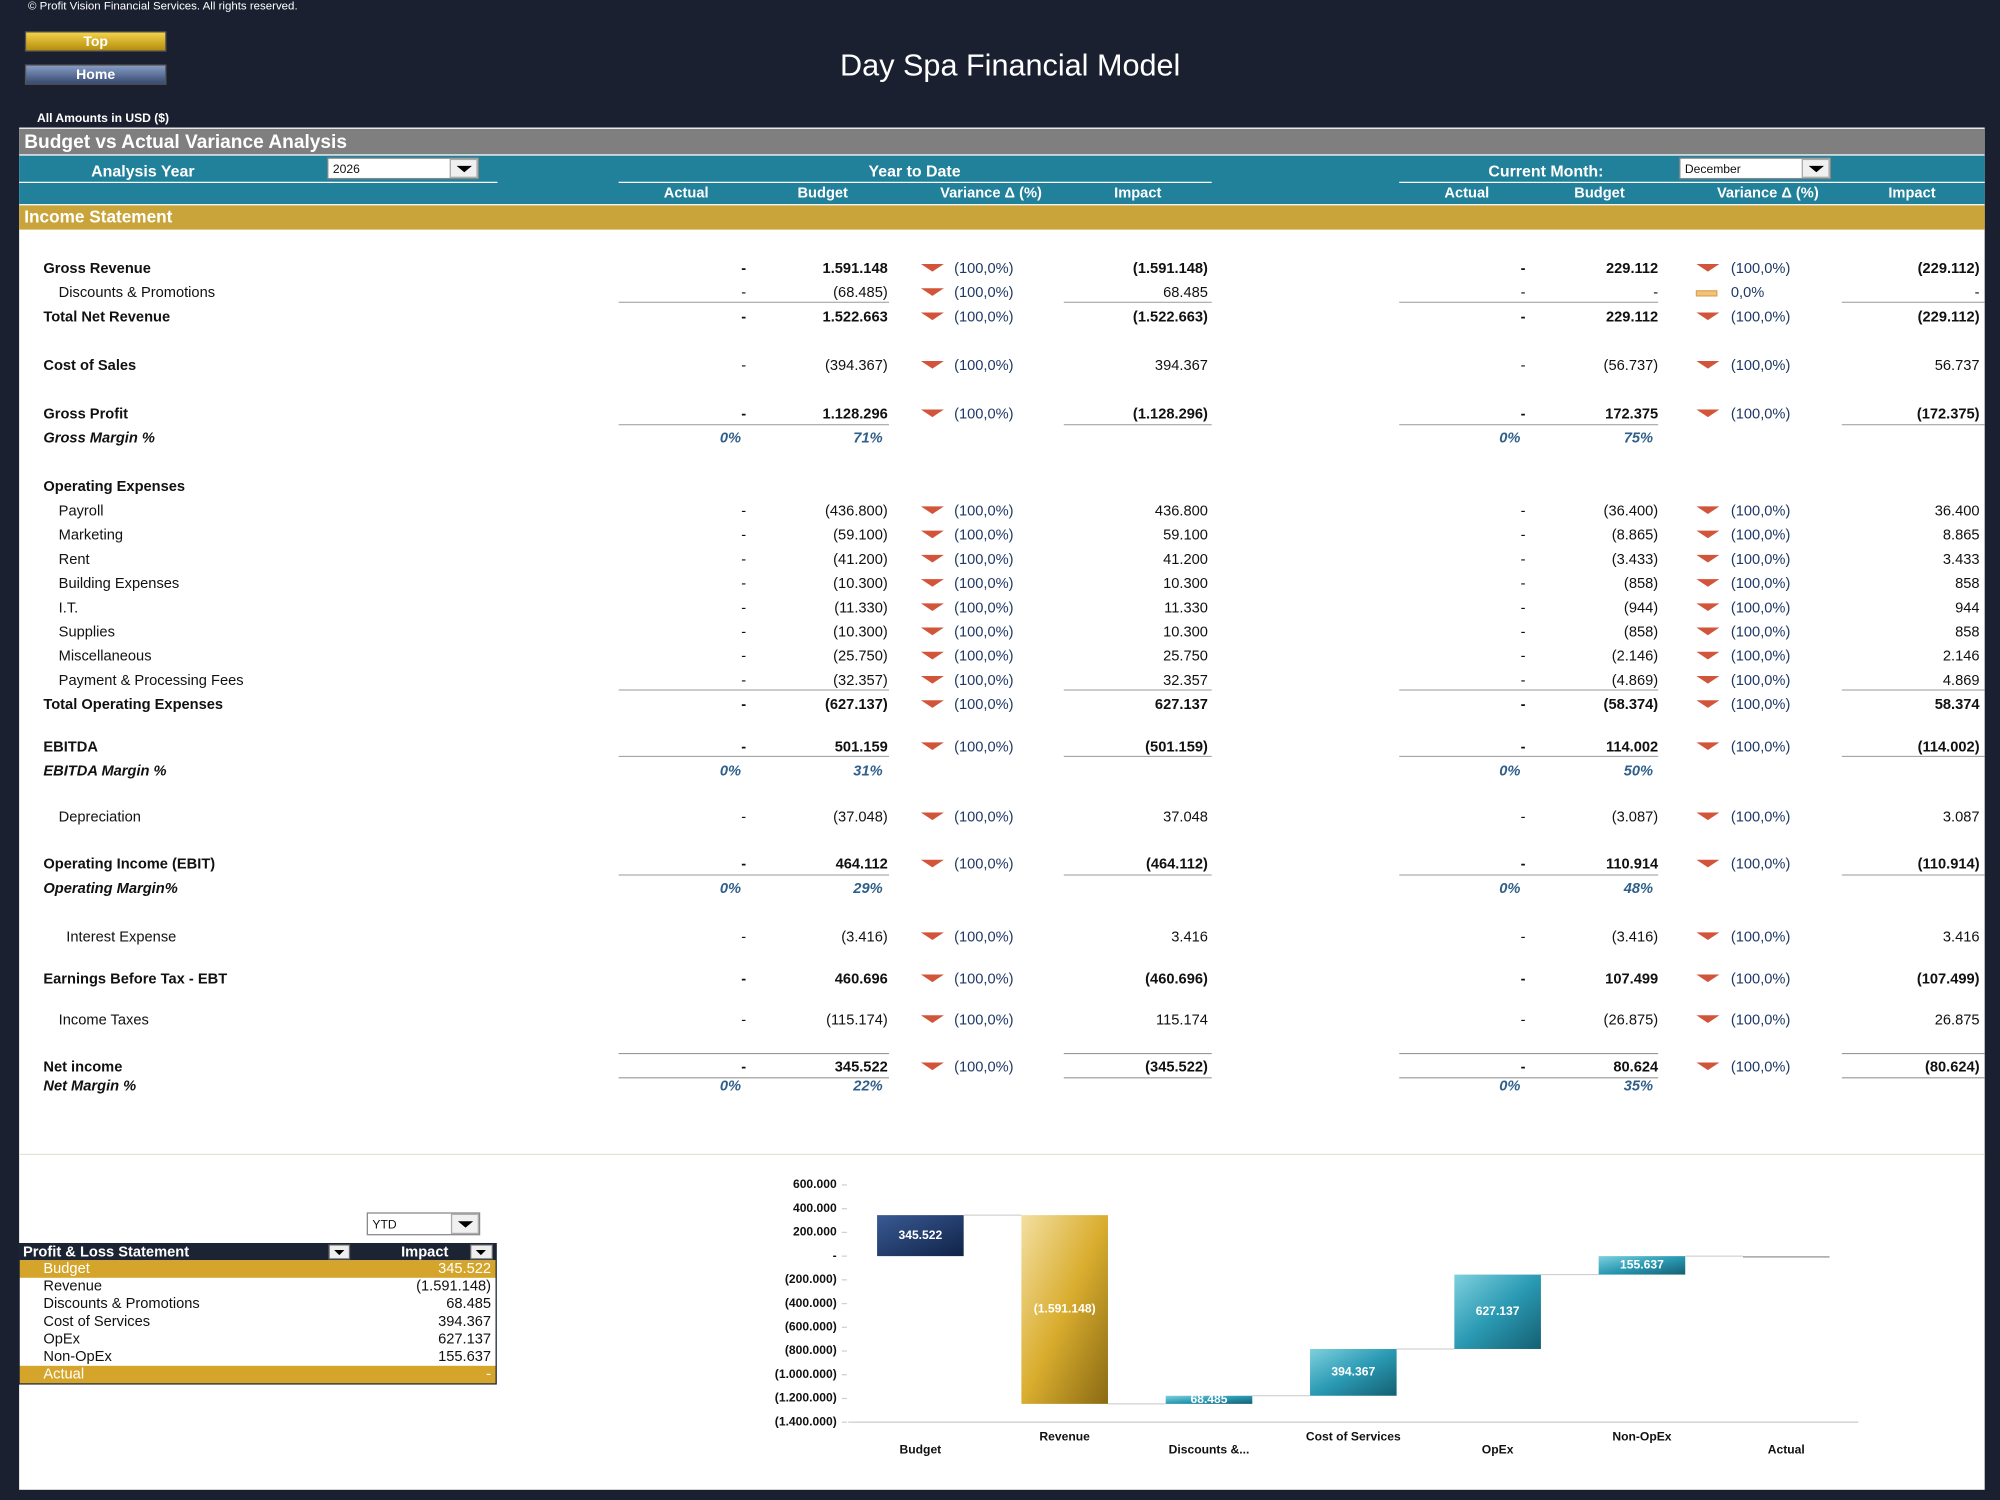 This screenshot has width=2000, height=1500. Describe the element at coordinates (465, 1224) in the screenshot. I see `pl-dropdown-arrow` at that location.